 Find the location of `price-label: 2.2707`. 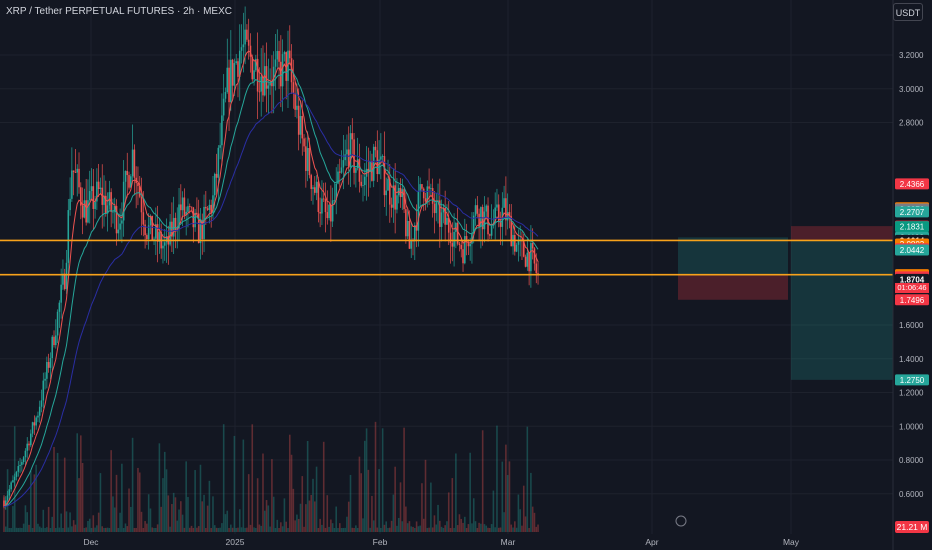

price-label: 2.2707 is located at coordinates (912, 212).